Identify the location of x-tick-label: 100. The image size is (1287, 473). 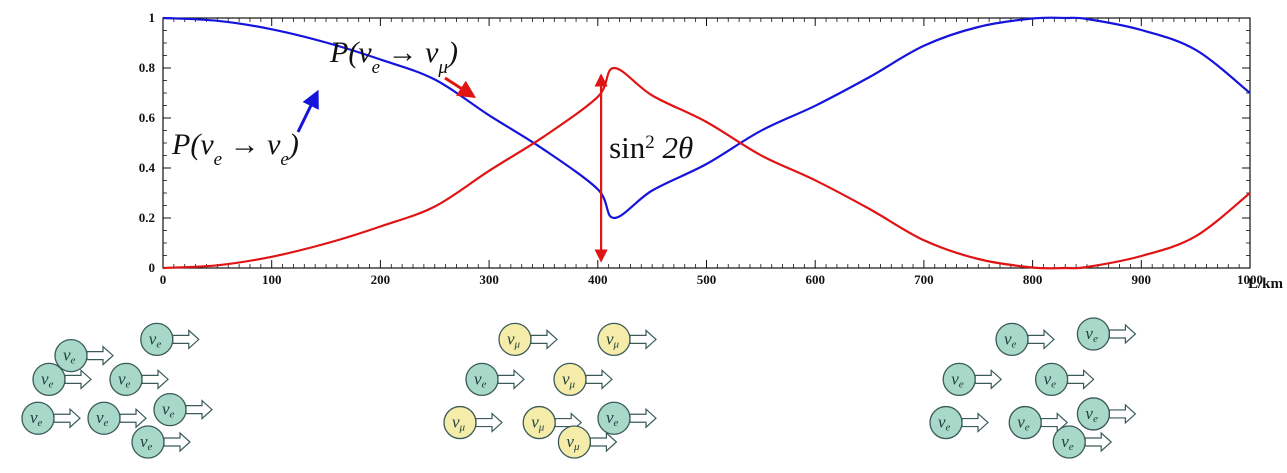
(272, 279).